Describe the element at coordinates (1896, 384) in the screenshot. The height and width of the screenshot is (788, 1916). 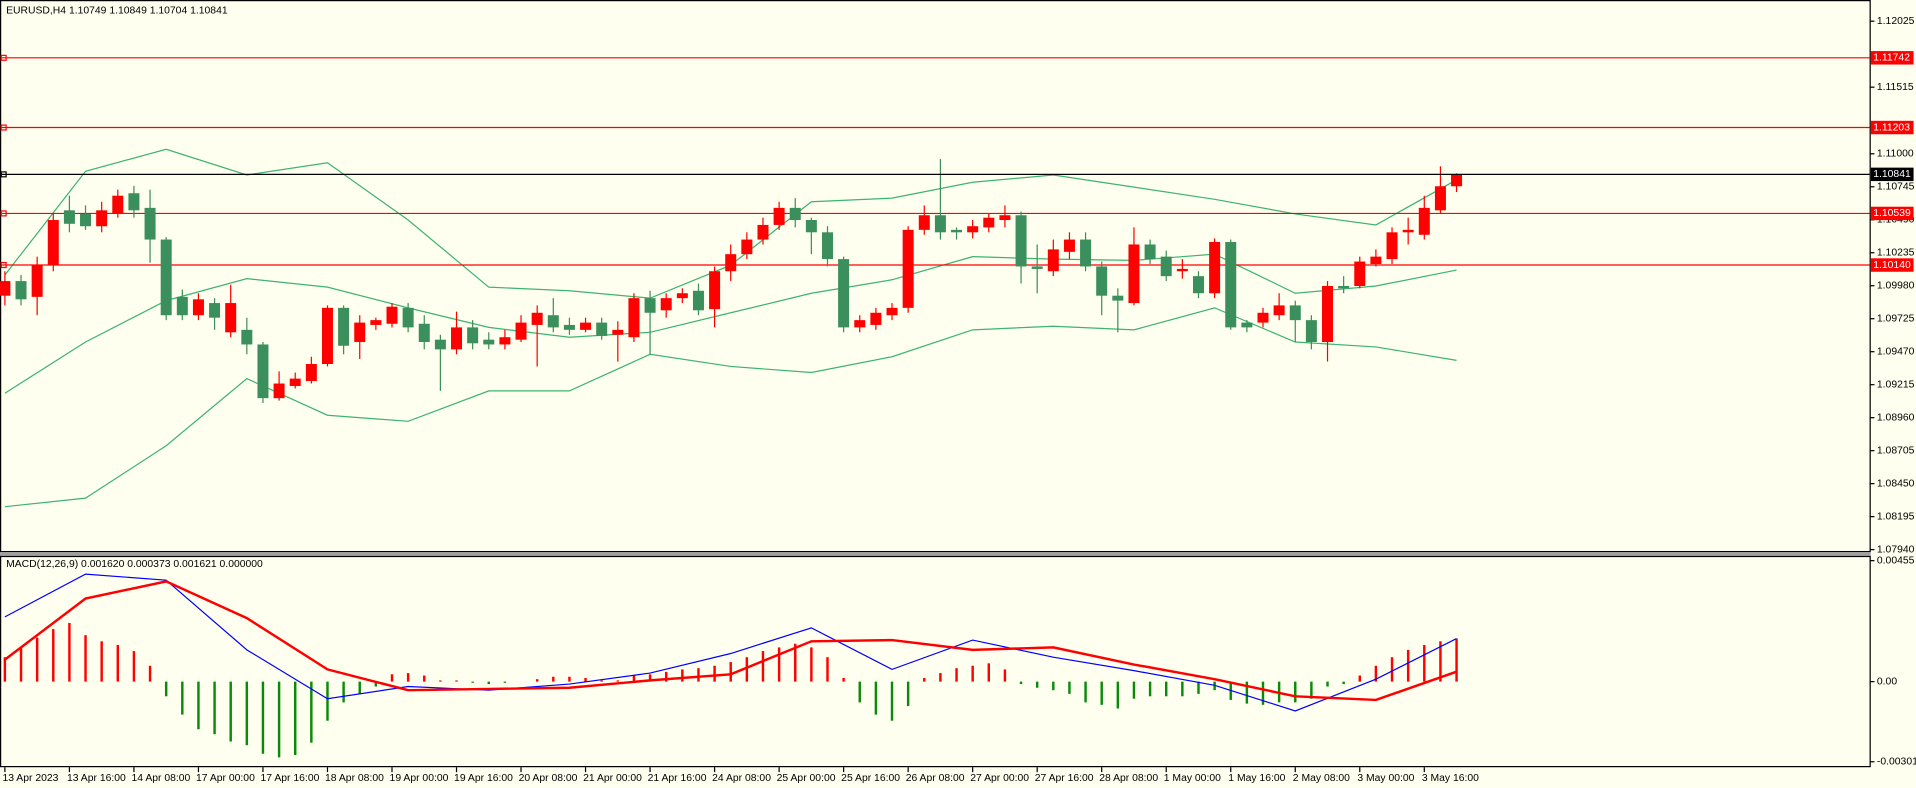
I see `y-tick-label: 1.09215` at that location.